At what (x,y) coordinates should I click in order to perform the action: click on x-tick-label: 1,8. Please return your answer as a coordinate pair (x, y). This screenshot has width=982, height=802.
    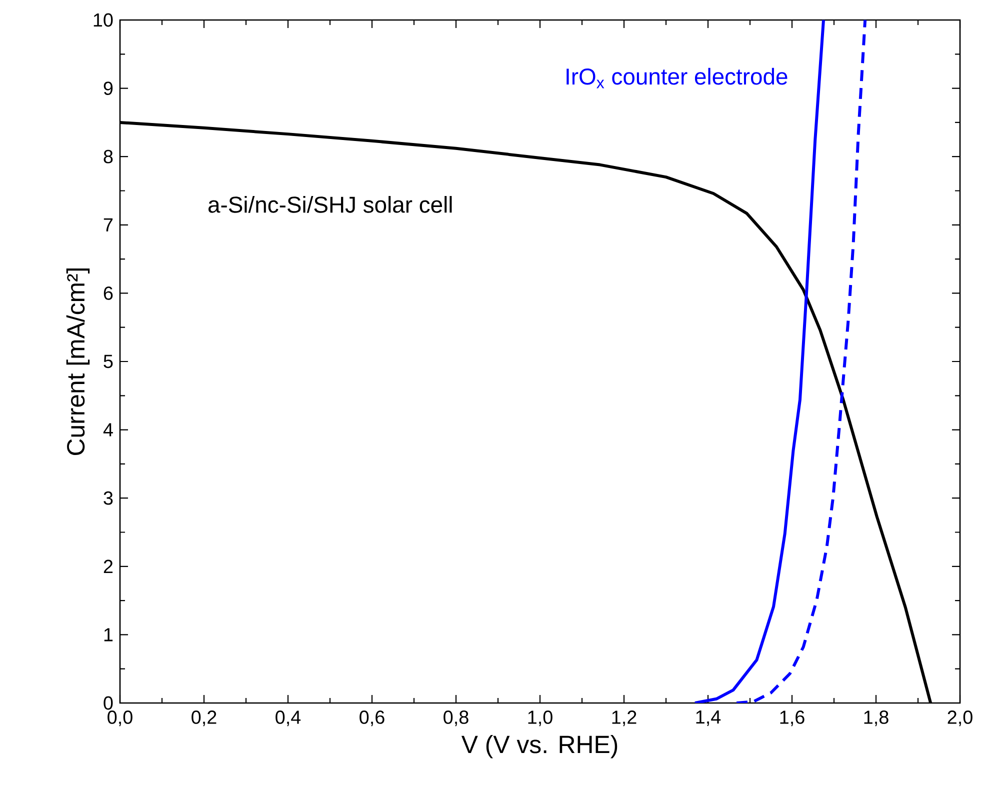
    Looking at the image, I should click on (876, 718).